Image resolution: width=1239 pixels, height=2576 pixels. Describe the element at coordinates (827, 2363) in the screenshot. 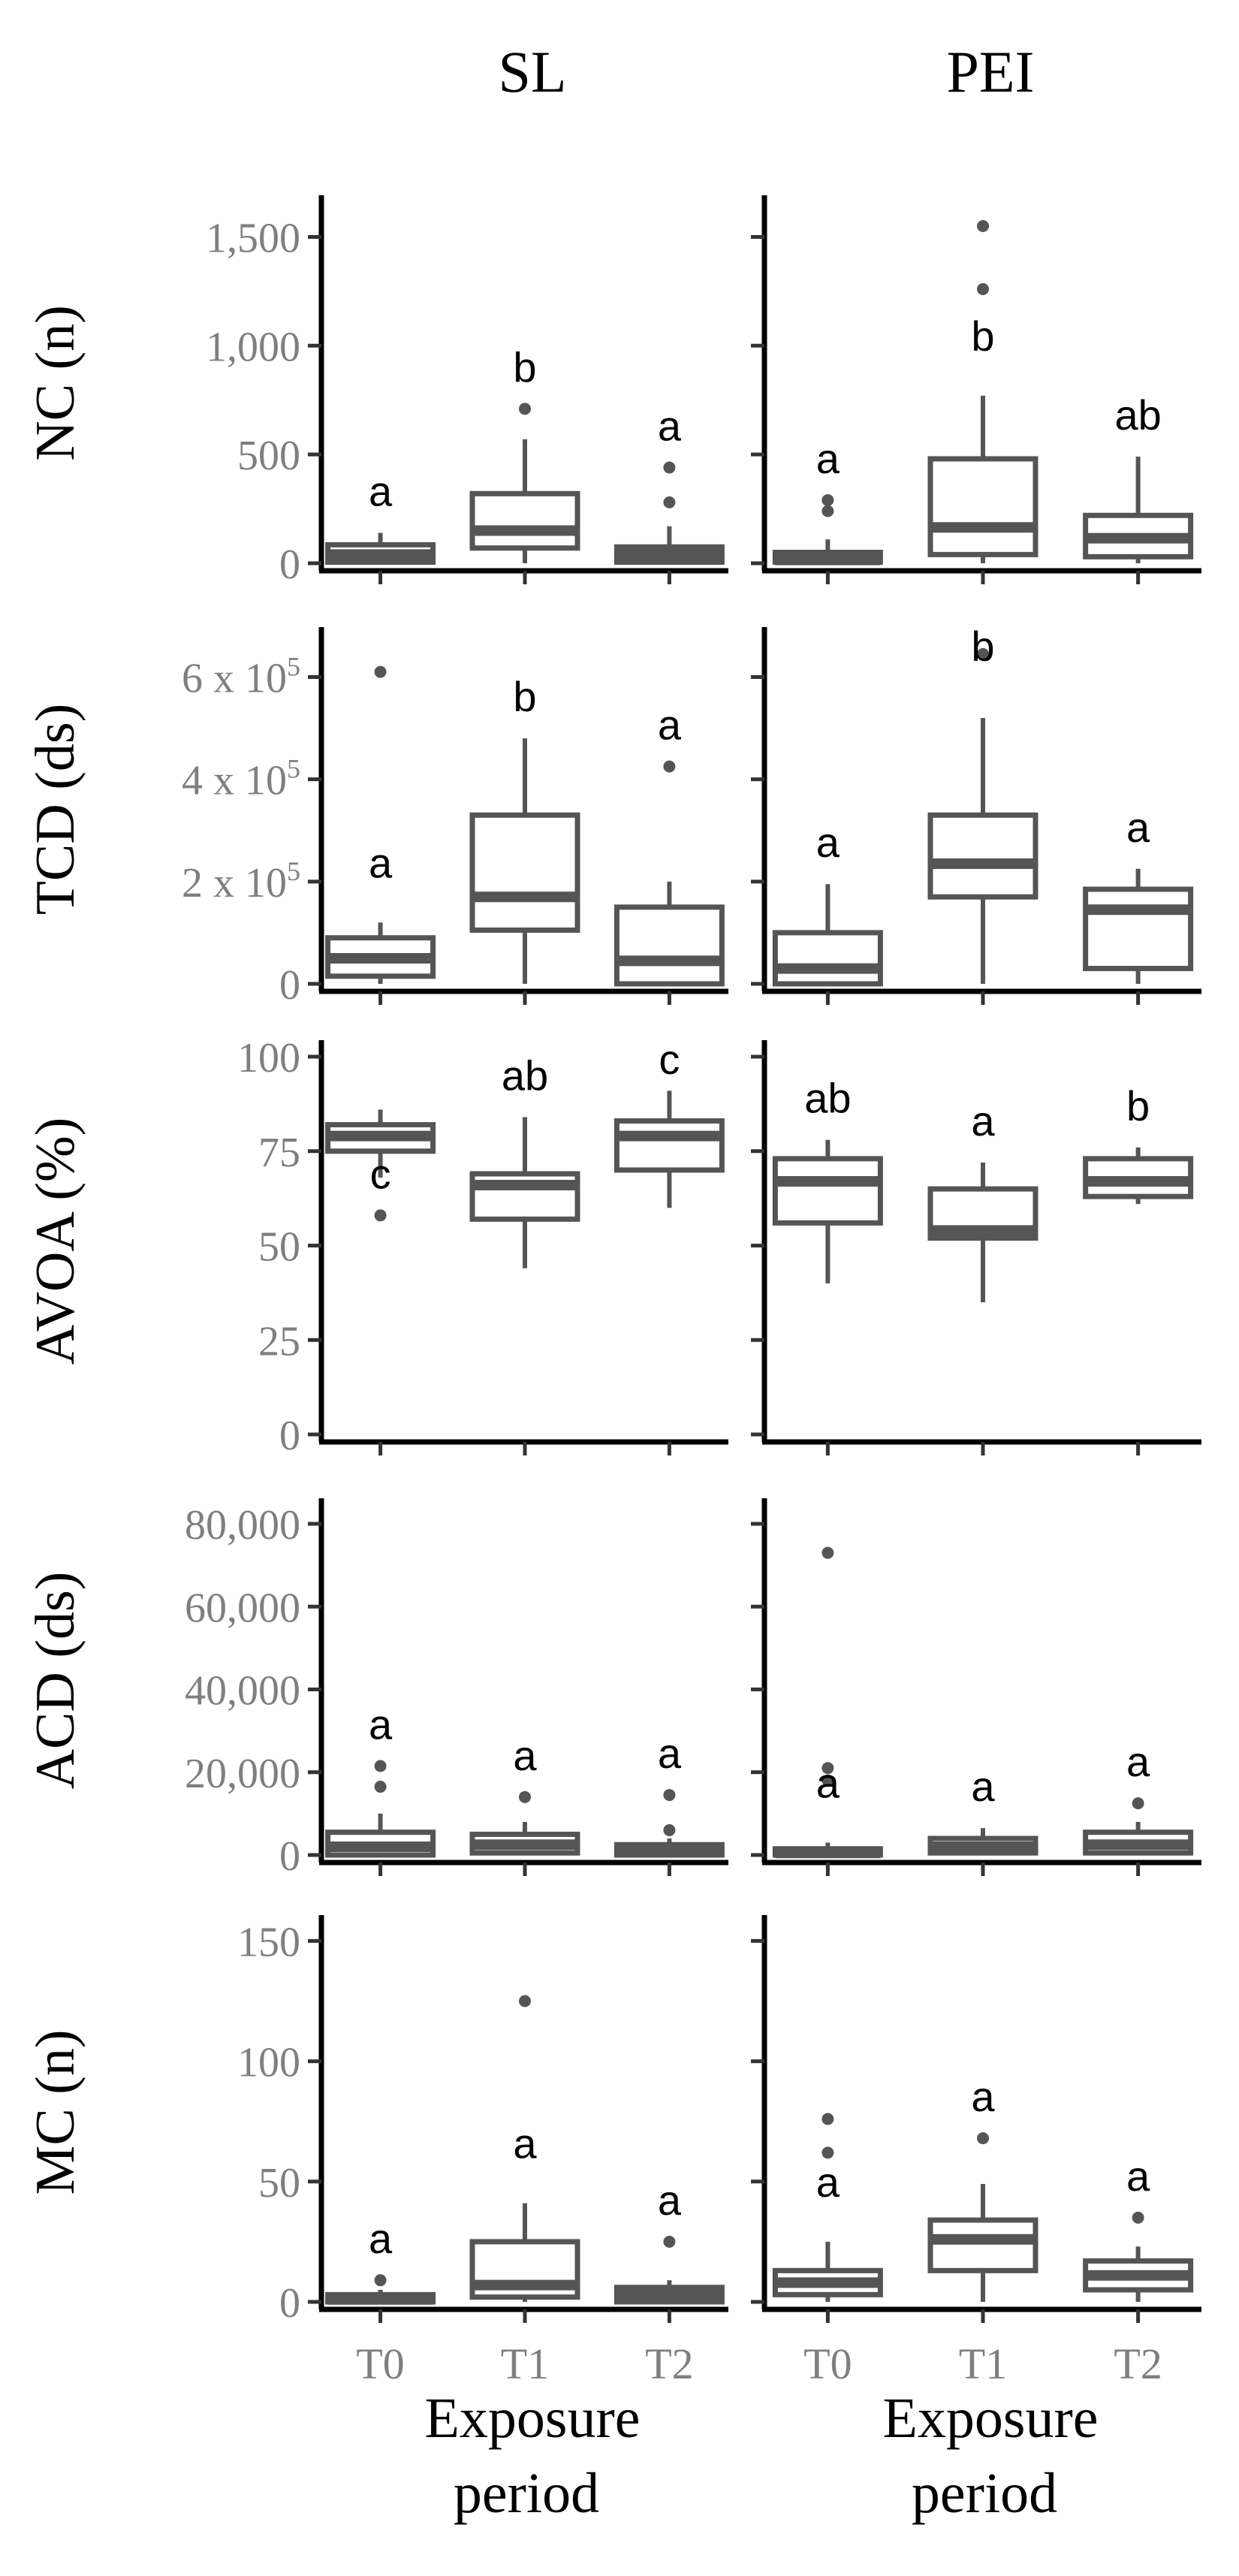

I see `x-tick-label-t0: T0` at that location.